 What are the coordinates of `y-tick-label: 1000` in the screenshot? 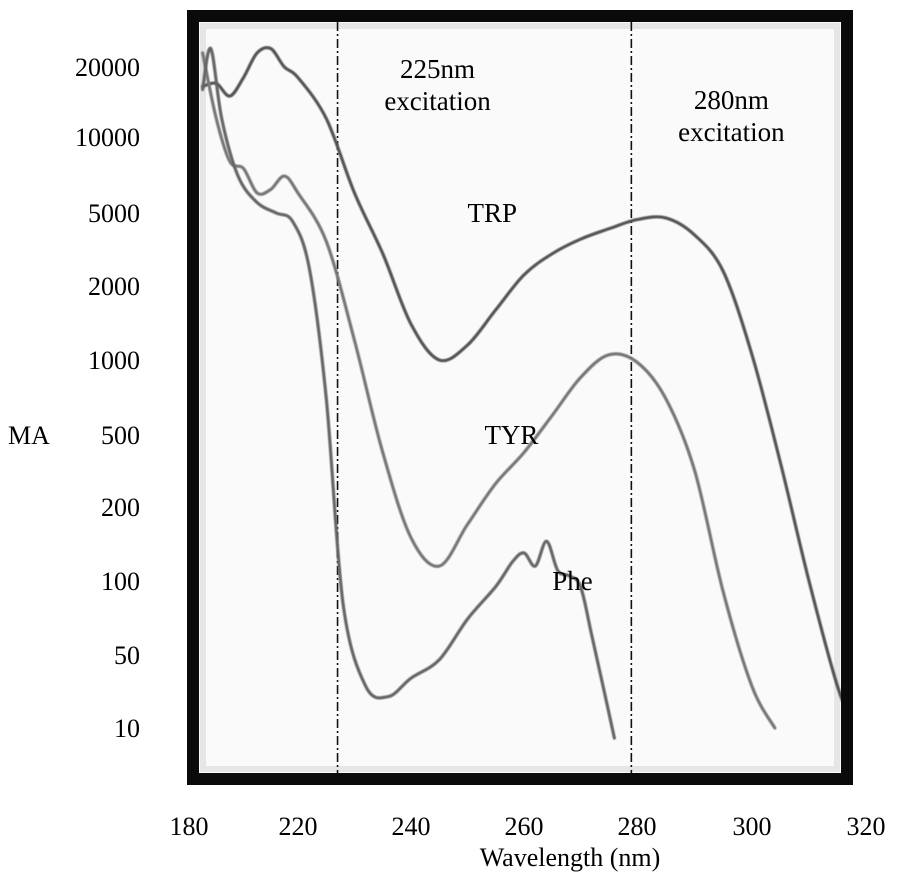 It's located at (114, 360).